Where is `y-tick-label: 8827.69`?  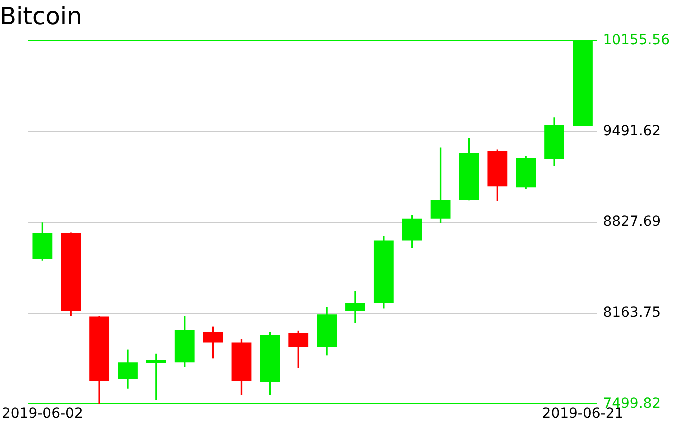
y-tick-label: 8827.69 is located at coordinates (632, 222).